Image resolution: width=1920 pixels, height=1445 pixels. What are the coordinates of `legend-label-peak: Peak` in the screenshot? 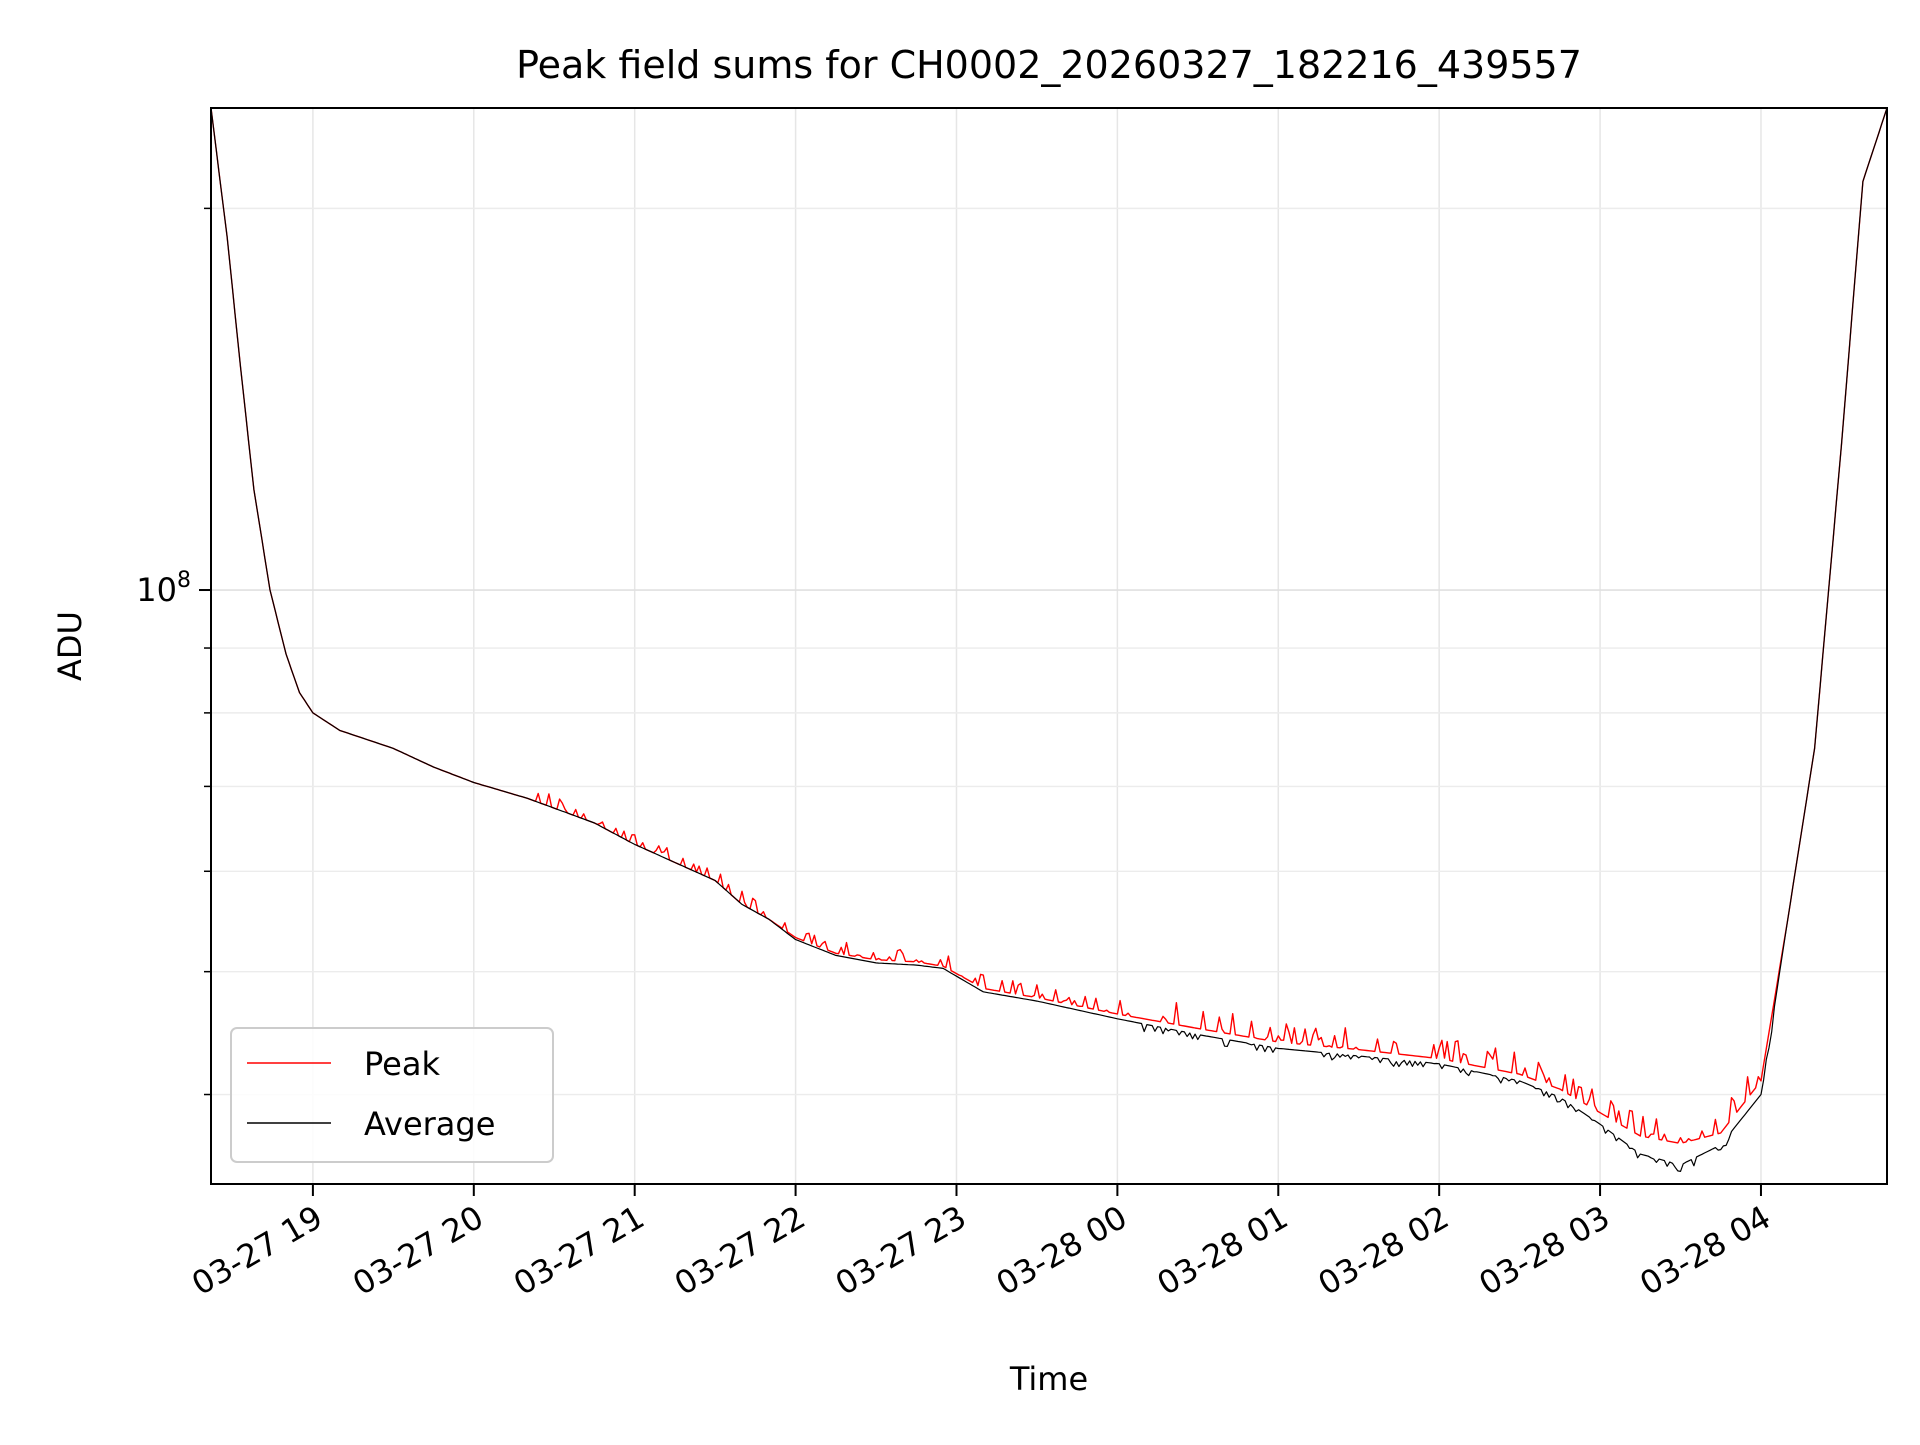 It's located at (402, 1064).